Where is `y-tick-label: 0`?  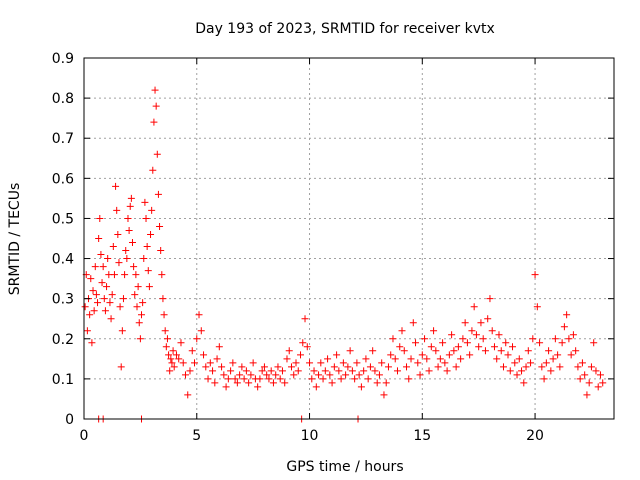
y-tick-label: 0 is located at coordinates (69, 420).